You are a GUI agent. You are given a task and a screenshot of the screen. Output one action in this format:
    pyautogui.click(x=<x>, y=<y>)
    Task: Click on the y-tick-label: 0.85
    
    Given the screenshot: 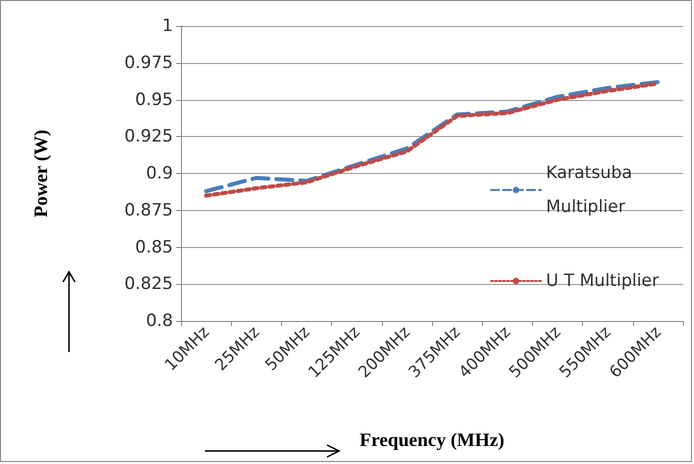 What is the action you would take?
    pyautogui.click(x=154, y=247)
    